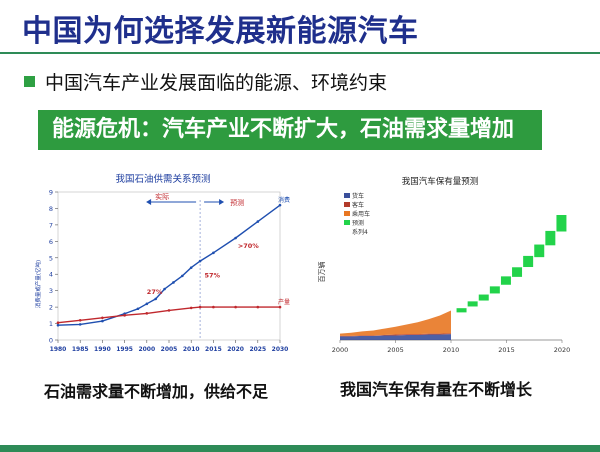 Image resolution: width=600 pixels, height=452 pixels. Describe the element at coordinates (51, 341) in the screenshot. I see `y-tick-label: 0` at that location.